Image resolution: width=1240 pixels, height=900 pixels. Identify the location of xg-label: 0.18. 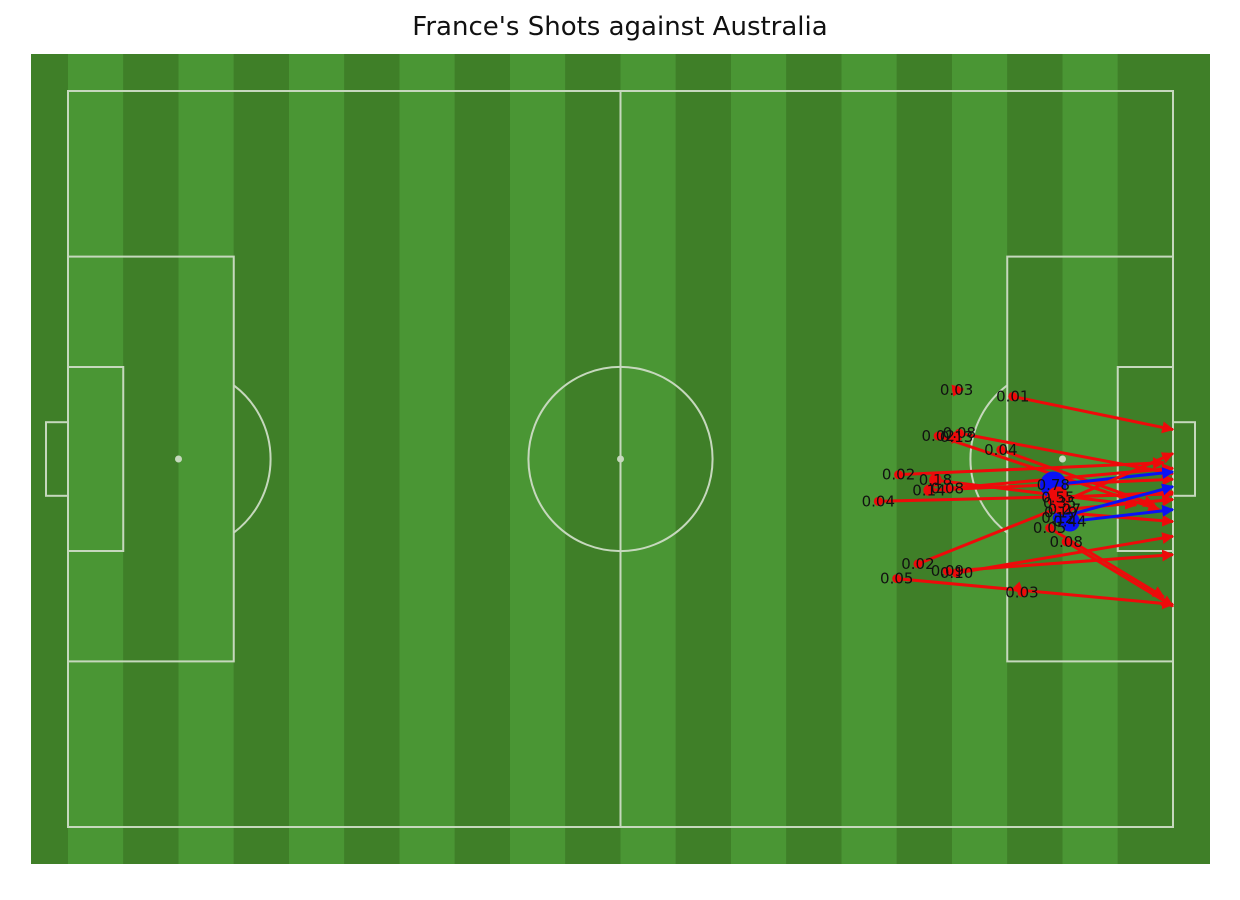
(935, 480).